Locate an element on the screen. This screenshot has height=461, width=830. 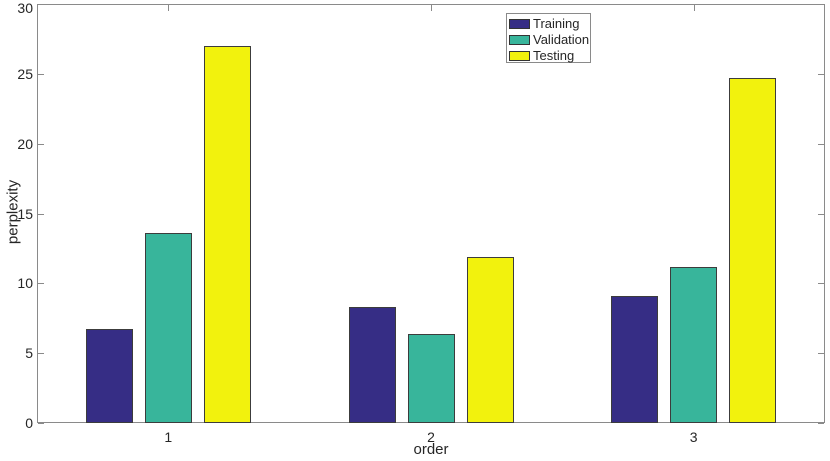
y-tick-label: 25 is located at coordinates (25, 73).